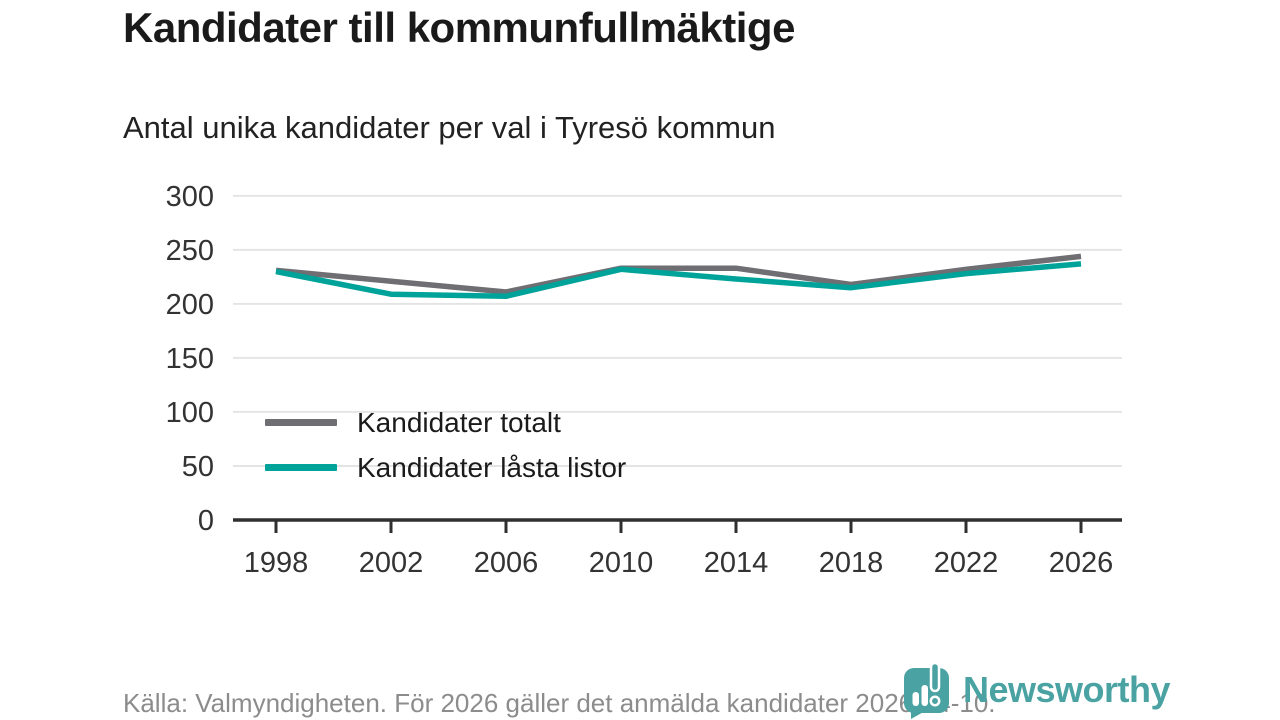 This screenshot has height=720, width=1280. Describe the element at coordinates (206, 521) in the screenshot. I see `y-axis-tick-label: 0` at that location.